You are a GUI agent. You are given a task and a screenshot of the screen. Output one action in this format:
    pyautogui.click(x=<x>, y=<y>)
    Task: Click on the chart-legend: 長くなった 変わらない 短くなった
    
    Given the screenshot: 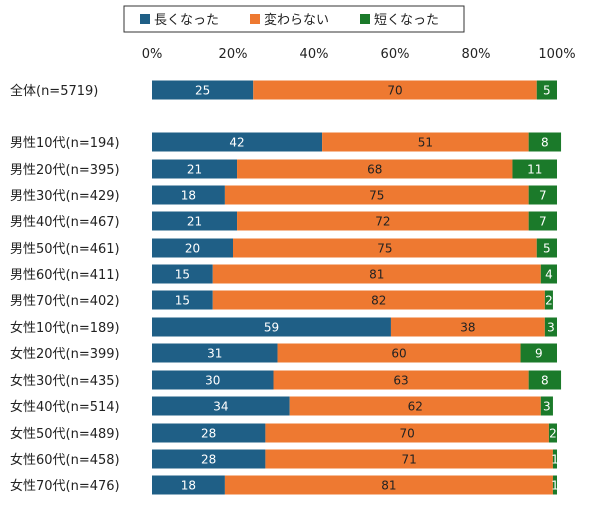 What is the action you would take?
    pyautogui.click(x=294, y=19)
    